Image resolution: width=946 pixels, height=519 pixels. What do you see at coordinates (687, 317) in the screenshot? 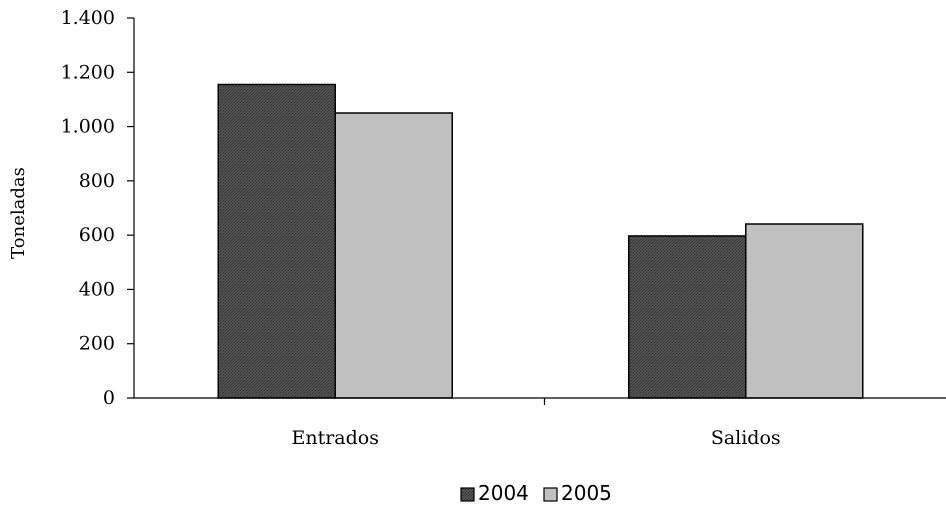
I see `bar-2004-salidos` at bounding box center [687, 317].